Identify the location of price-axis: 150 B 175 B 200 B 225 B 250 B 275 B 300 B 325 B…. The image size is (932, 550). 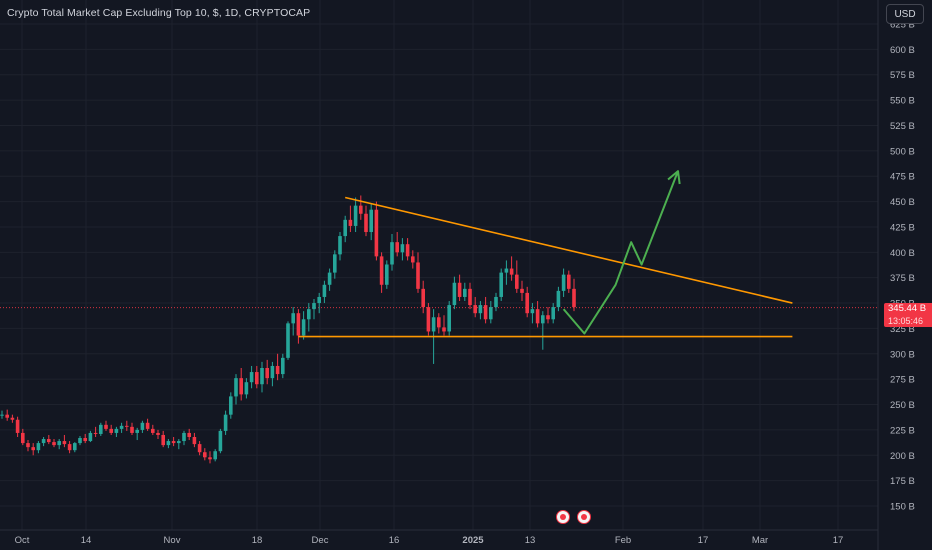
(902, 266).